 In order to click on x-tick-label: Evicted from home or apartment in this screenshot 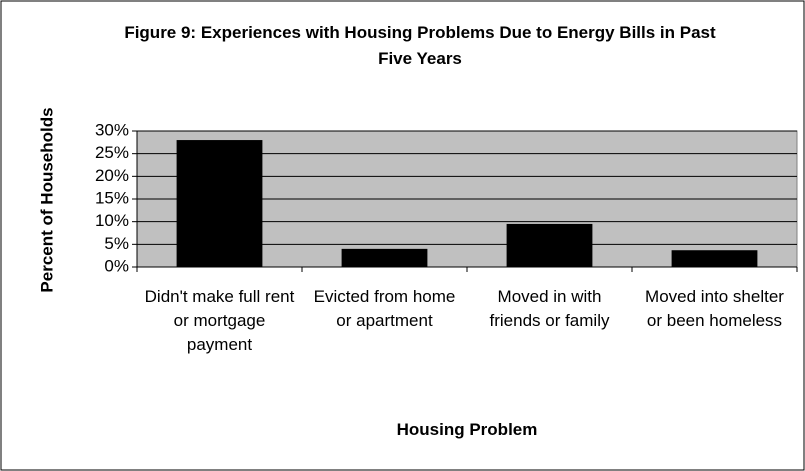, I will do `click(384, 308)`.